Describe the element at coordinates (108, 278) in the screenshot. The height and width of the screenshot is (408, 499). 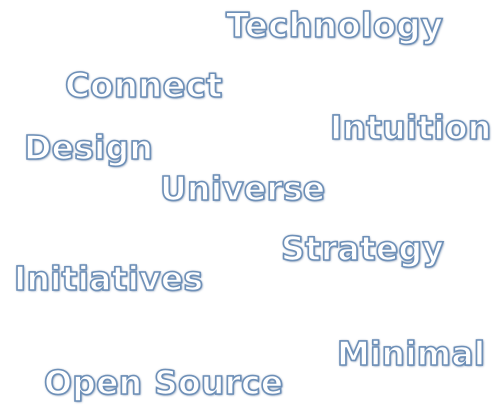
I see `word-initiatives: Initiatives` at that location.